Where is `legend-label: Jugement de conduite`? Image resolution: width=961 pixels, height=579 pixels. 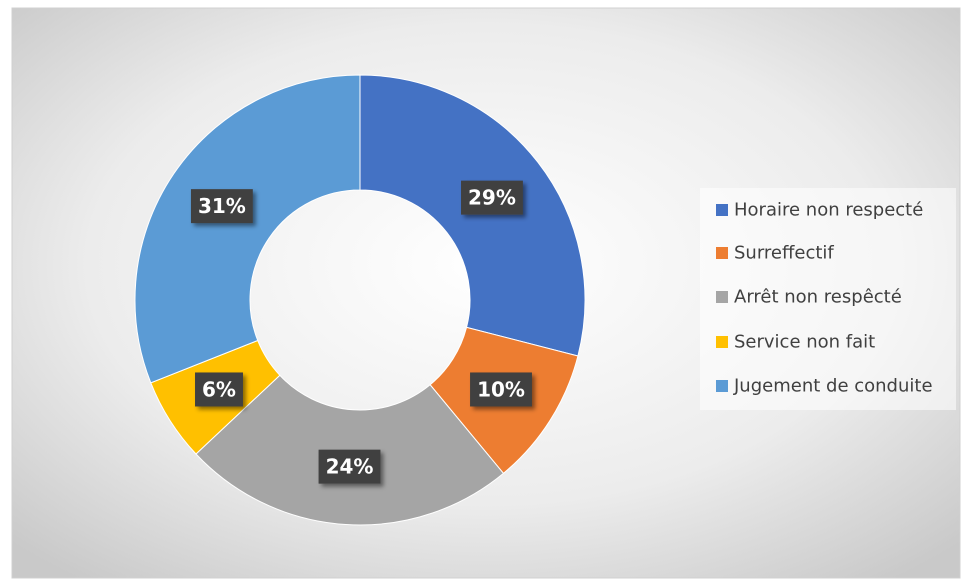 legend-label: Jugement de conduite is located at coordinates (833, 386).